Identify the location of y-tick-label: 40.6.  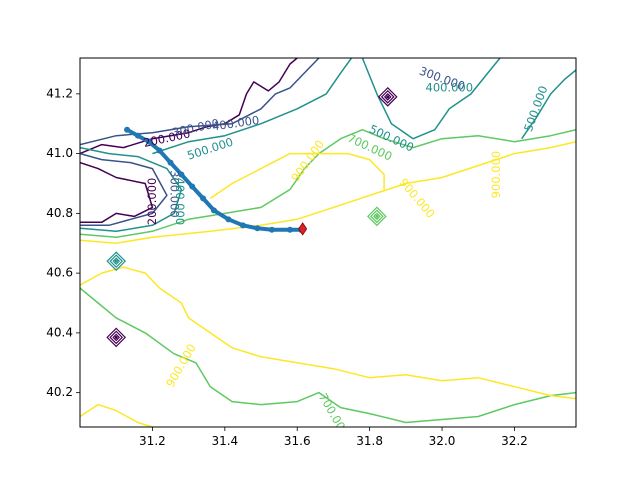
(59, 273).